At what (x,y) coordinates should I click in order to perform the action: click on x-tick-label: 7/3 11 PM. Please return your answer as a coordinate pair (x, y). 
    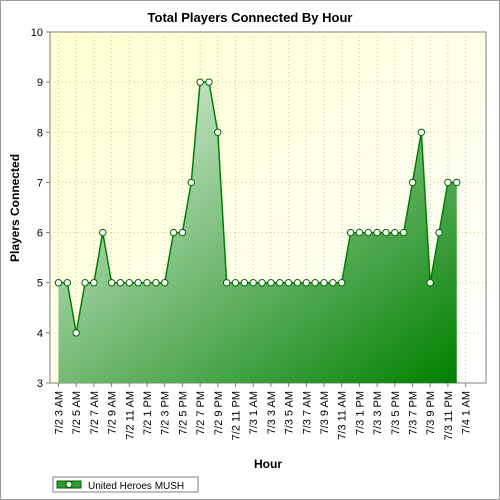
    Looking at the image, I should click on (449, 415).